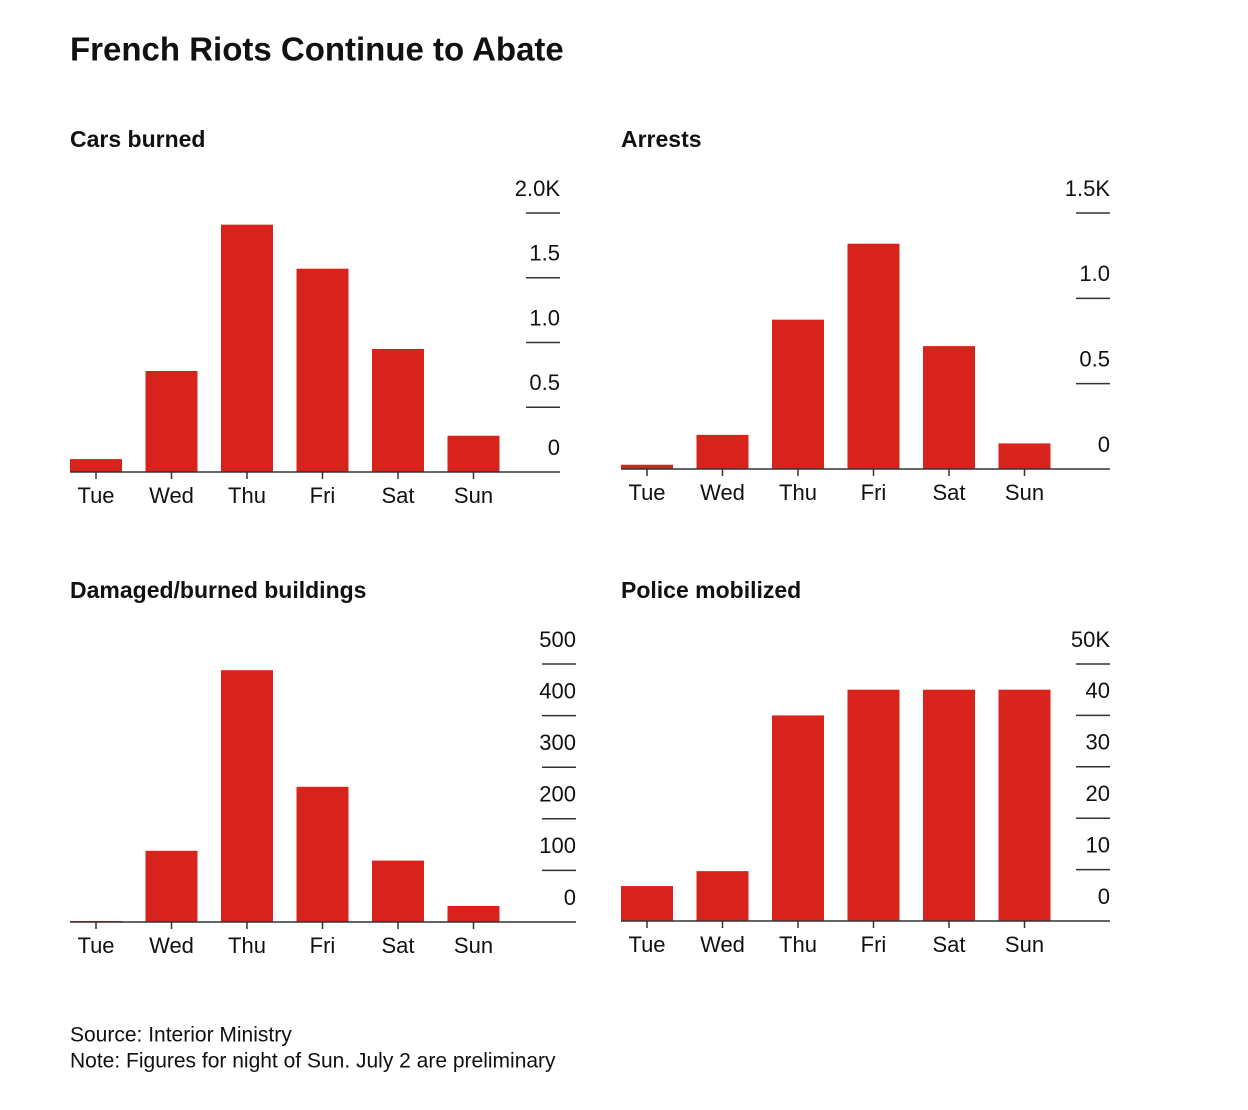 The height and width of the screenshot is (1110, 1248). I want to click on y-tick-label: 1.5K, so click(1088, 188).